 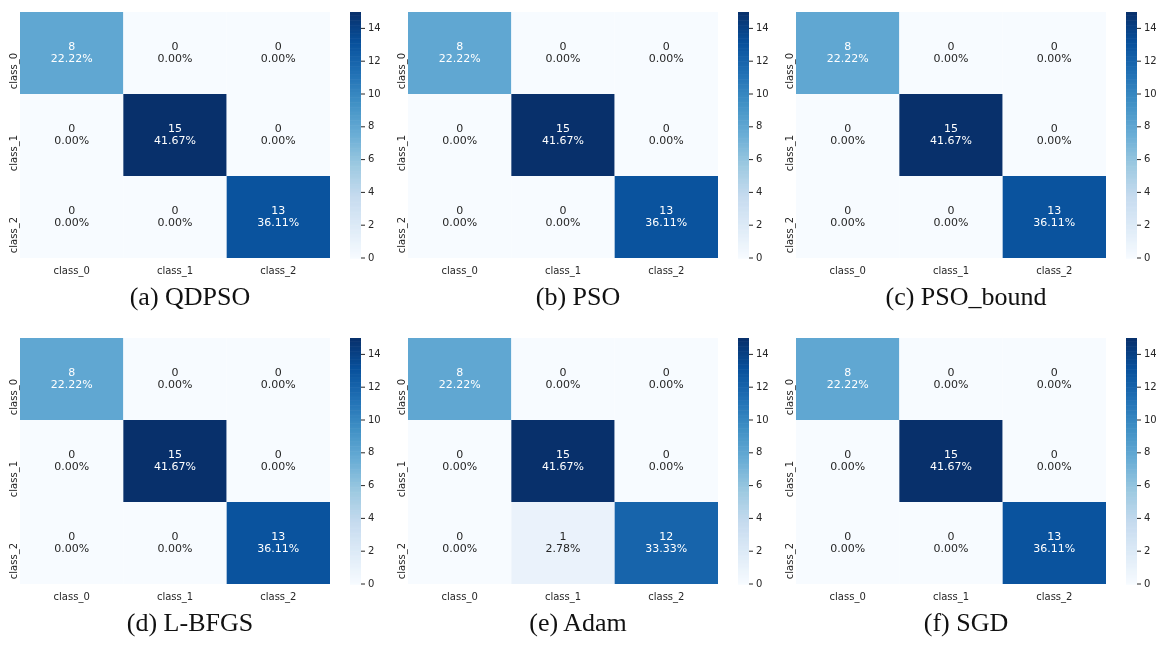 I want to click on data-label: 1 2.78%, so click(x=563, y=542).